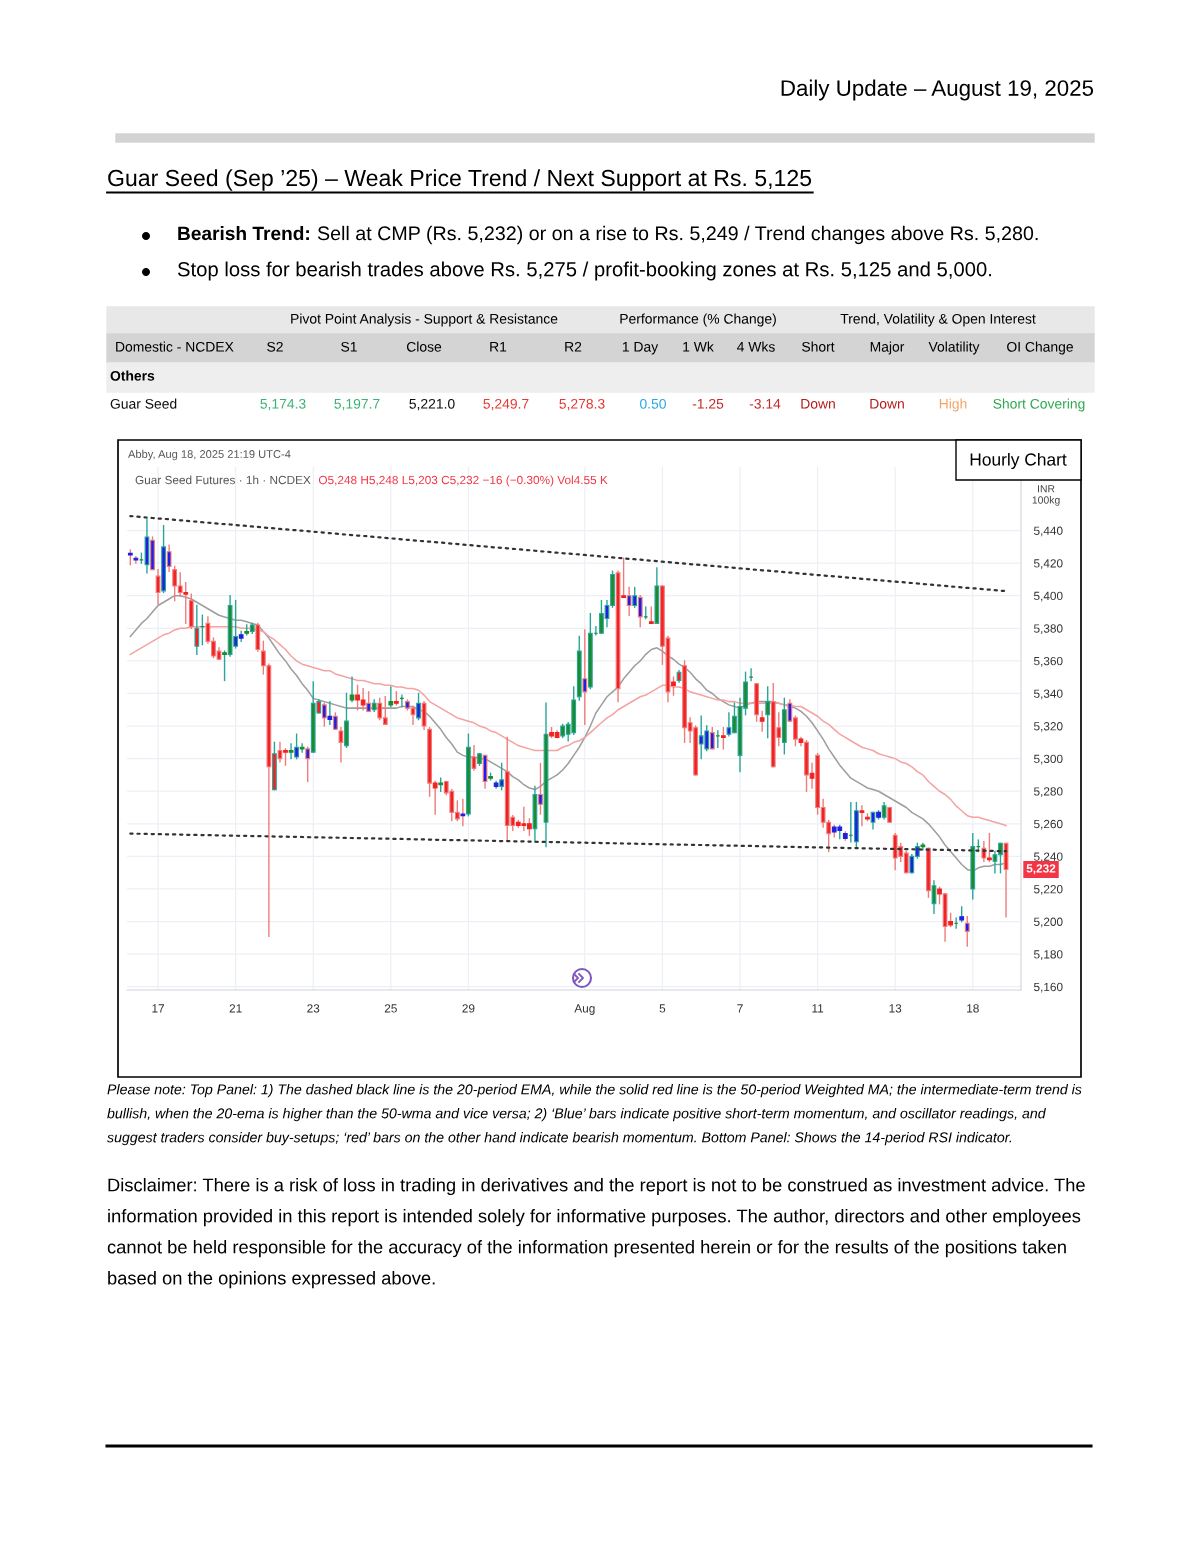 The height and width of the screenshot is (1553, 1200). I want to click on y-tick-label: 5,320, so click(1048, 727).